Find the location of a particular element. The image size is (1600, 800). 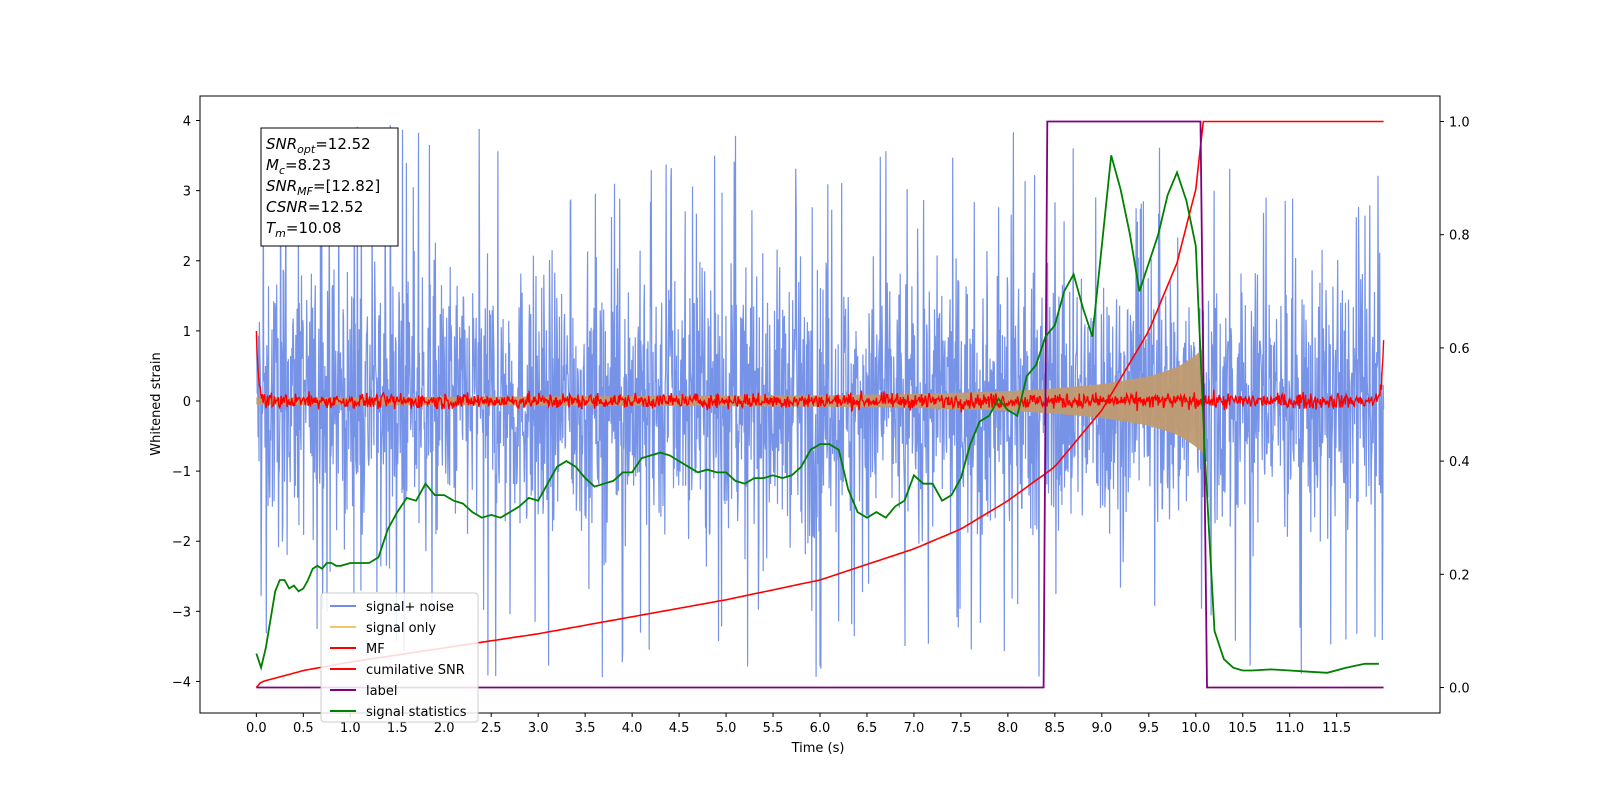

x-tick-label: 4.0 is located at coordinates (632, 728).